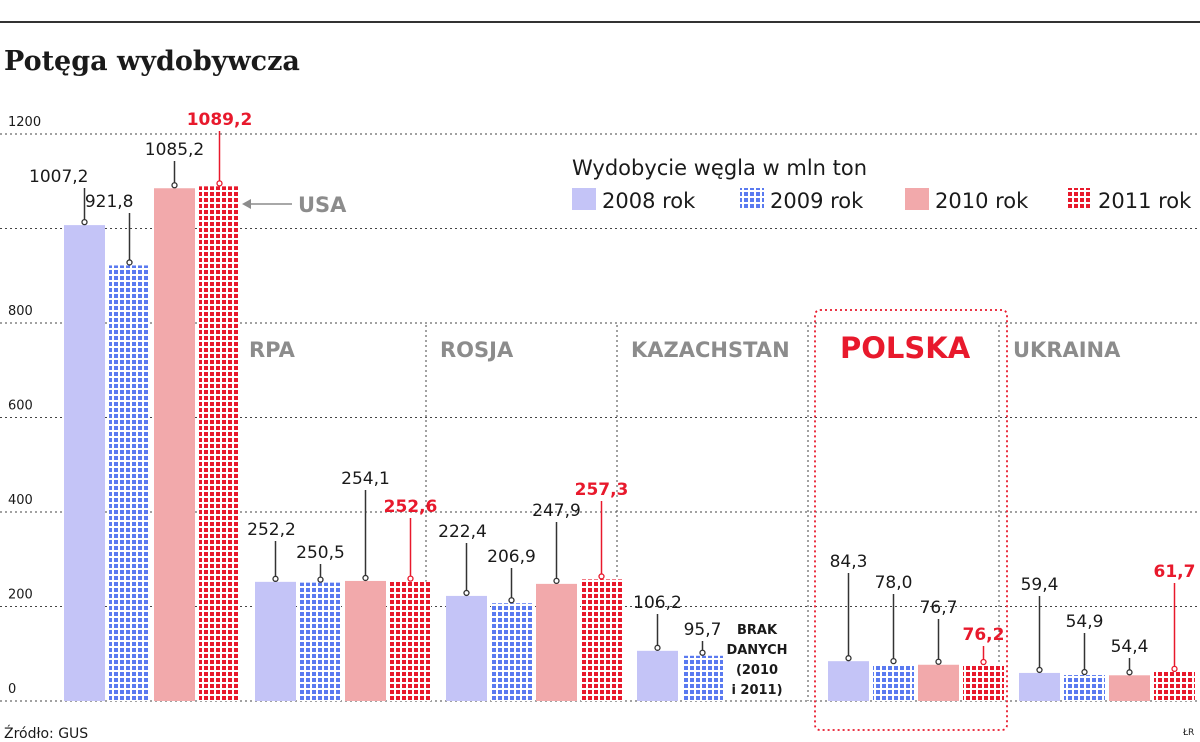  Describe the element at coordinates (719, 168) in the screenshot. I see `legend-title: Wydobycie węgla w mln ton` at that location.